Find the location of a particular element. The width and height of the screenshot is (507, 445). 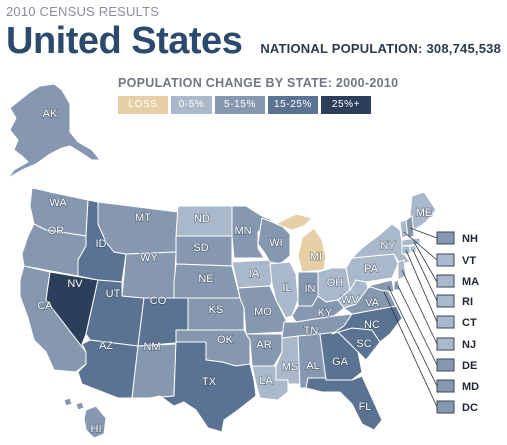

label-ID: ID is located at coordinates (101, 244).